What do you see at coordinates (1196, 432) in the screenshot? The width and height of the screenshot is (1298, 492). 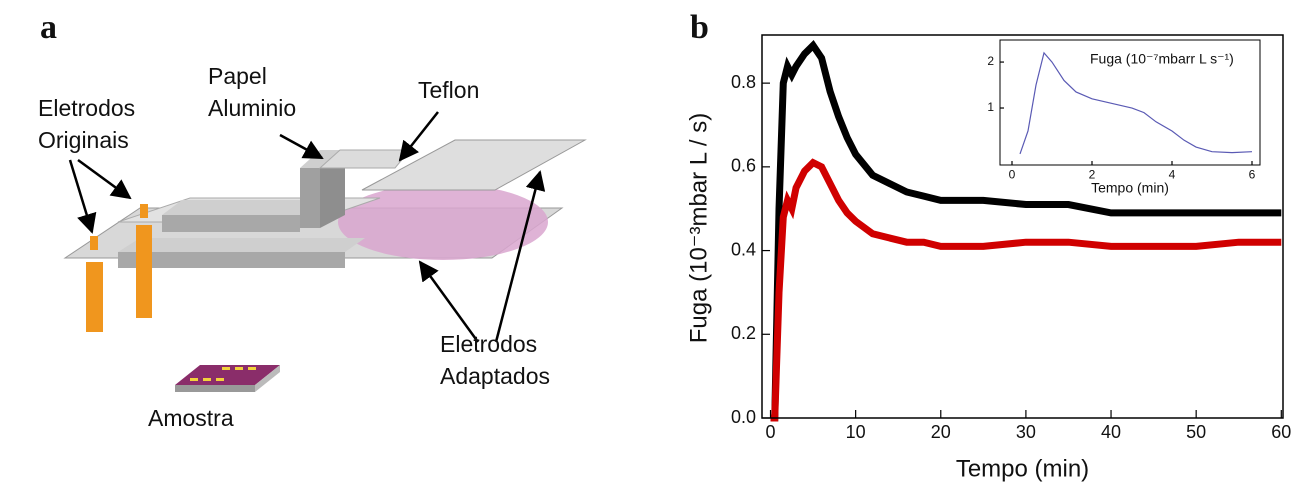 I see `x-tick-label: 50` at bounding box center [1196, 432].